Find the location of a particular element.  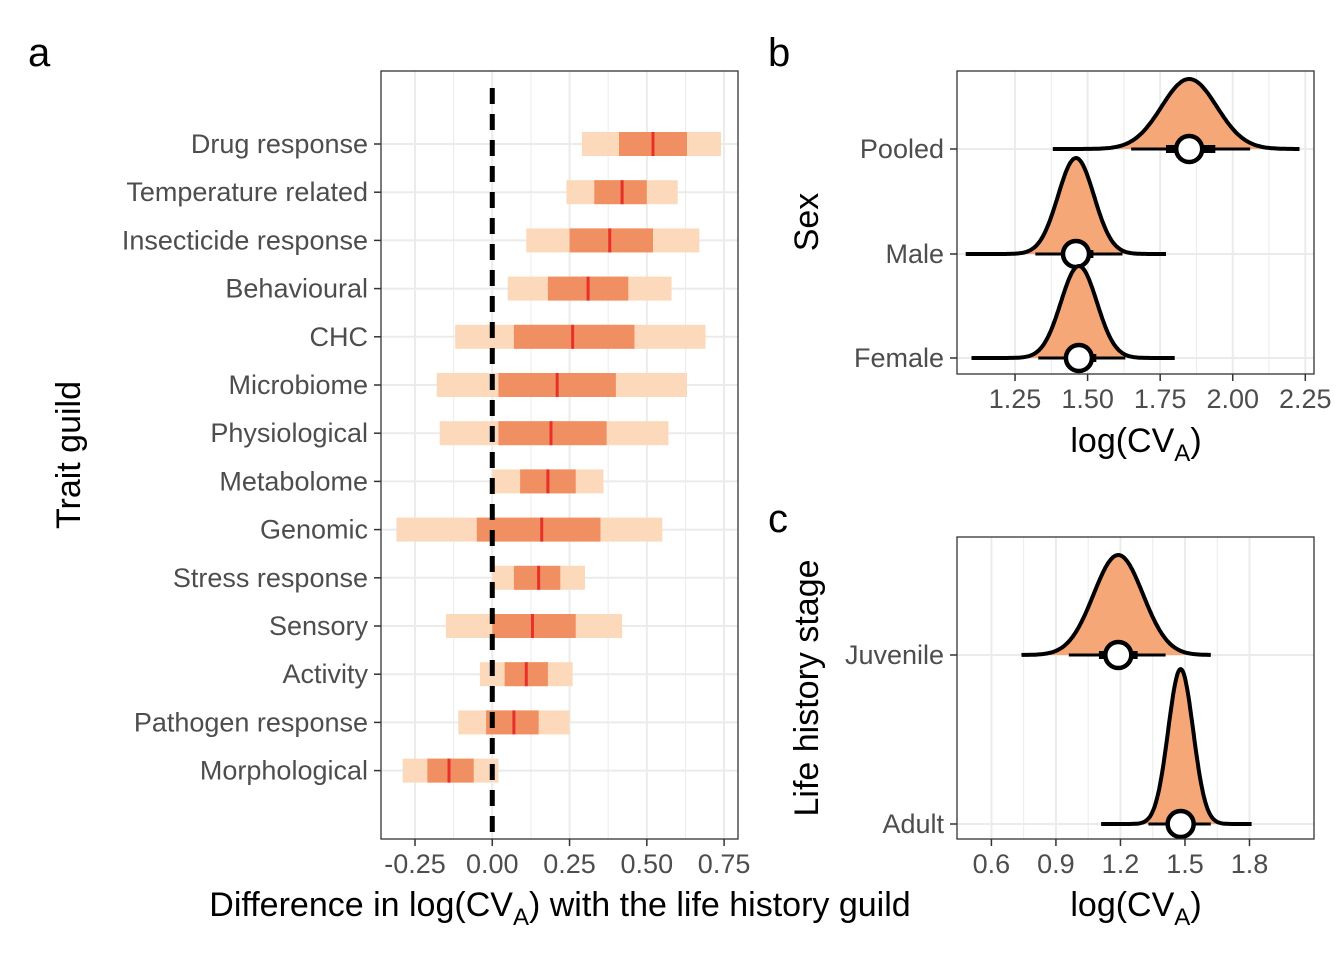

panel-a-letter: a is located at coordinates (39, 53).